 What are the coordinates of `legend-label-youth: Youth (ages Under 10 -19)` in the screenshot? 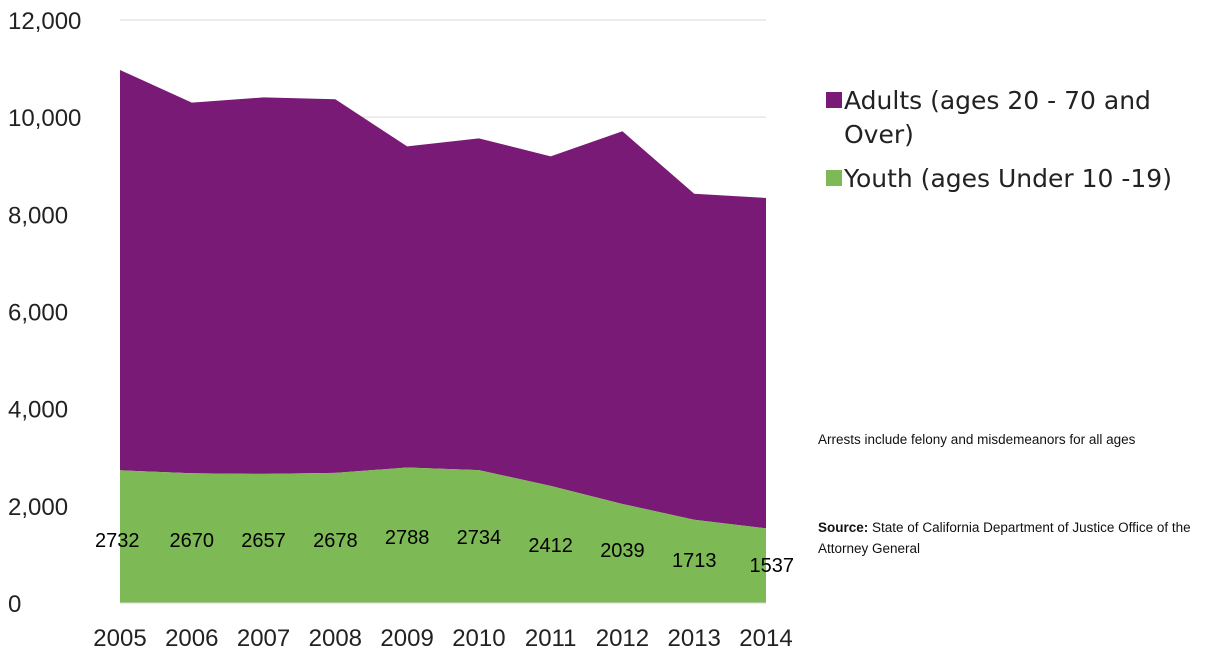 It's located at (1008, 178).